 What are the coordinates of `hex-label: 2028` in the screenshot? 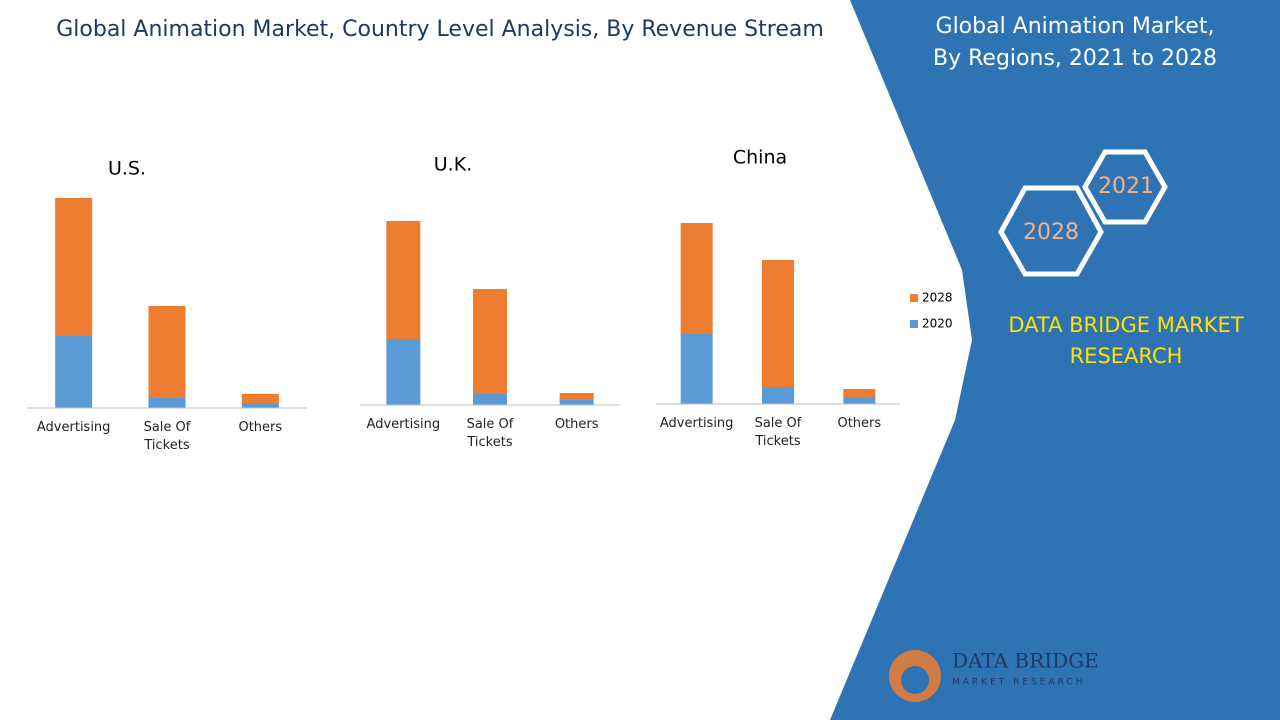 It's located at (1051, 232).